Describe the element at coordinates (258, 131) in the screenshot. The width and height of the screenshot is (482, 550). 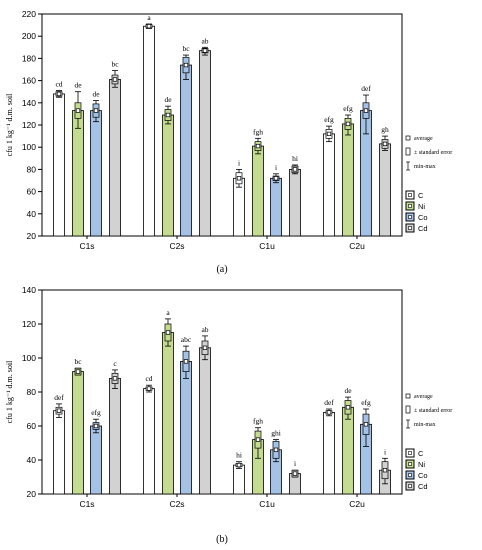
I see `significance-letter: fgh` at that location.